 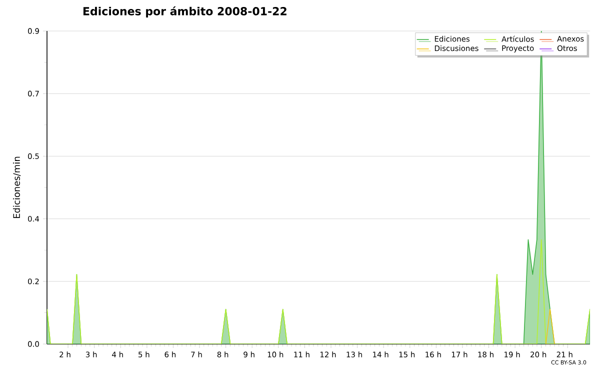 What do you see at coordinates (184, 12) in the screenshot?
I see `chart-title: Ediciones por ámbito 2008-01-22` at bounding box center [184, 12].